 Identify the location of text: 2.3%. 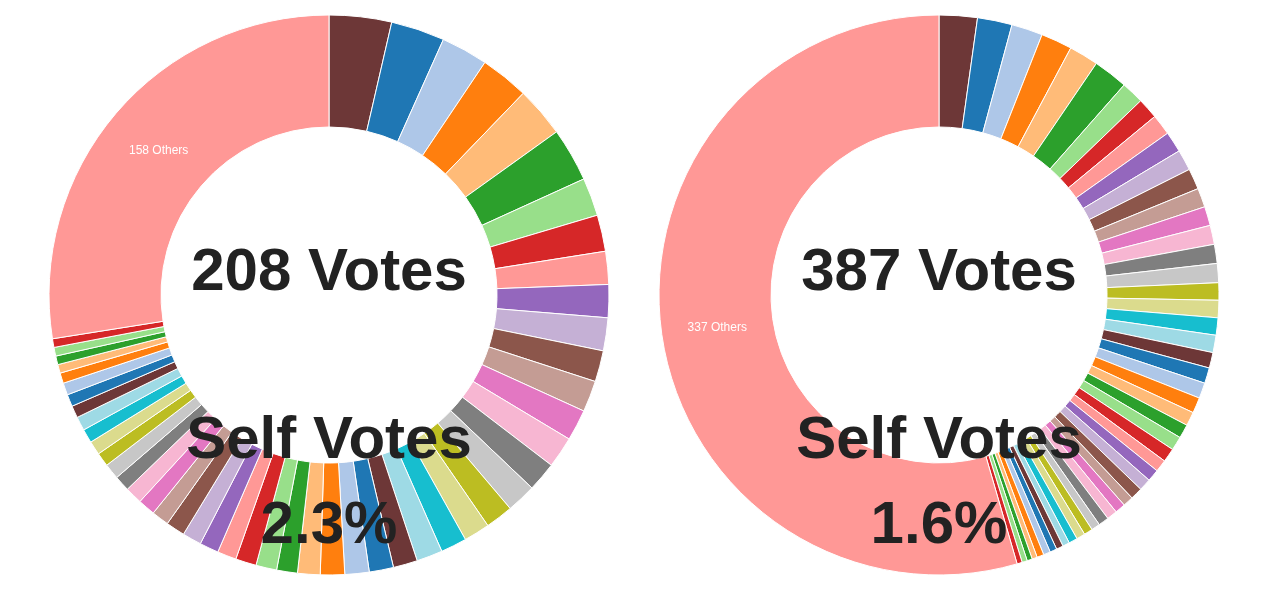
(329, 522).